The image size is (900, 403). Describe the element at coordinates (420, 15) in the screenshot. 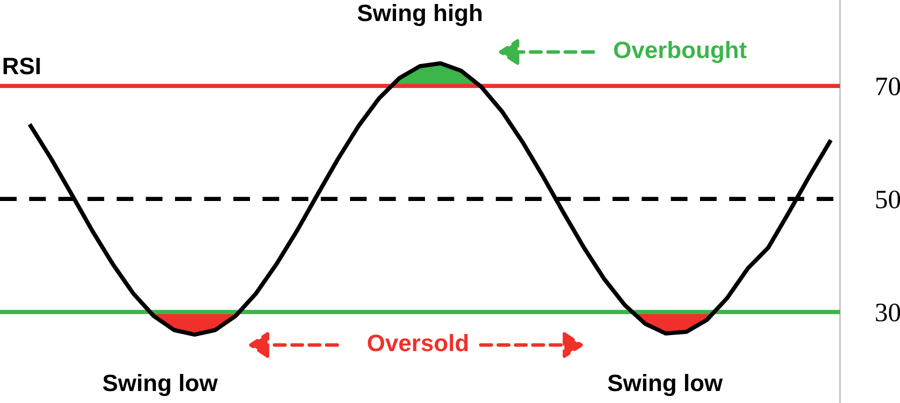

I see `annotation: Swing high` at that location.